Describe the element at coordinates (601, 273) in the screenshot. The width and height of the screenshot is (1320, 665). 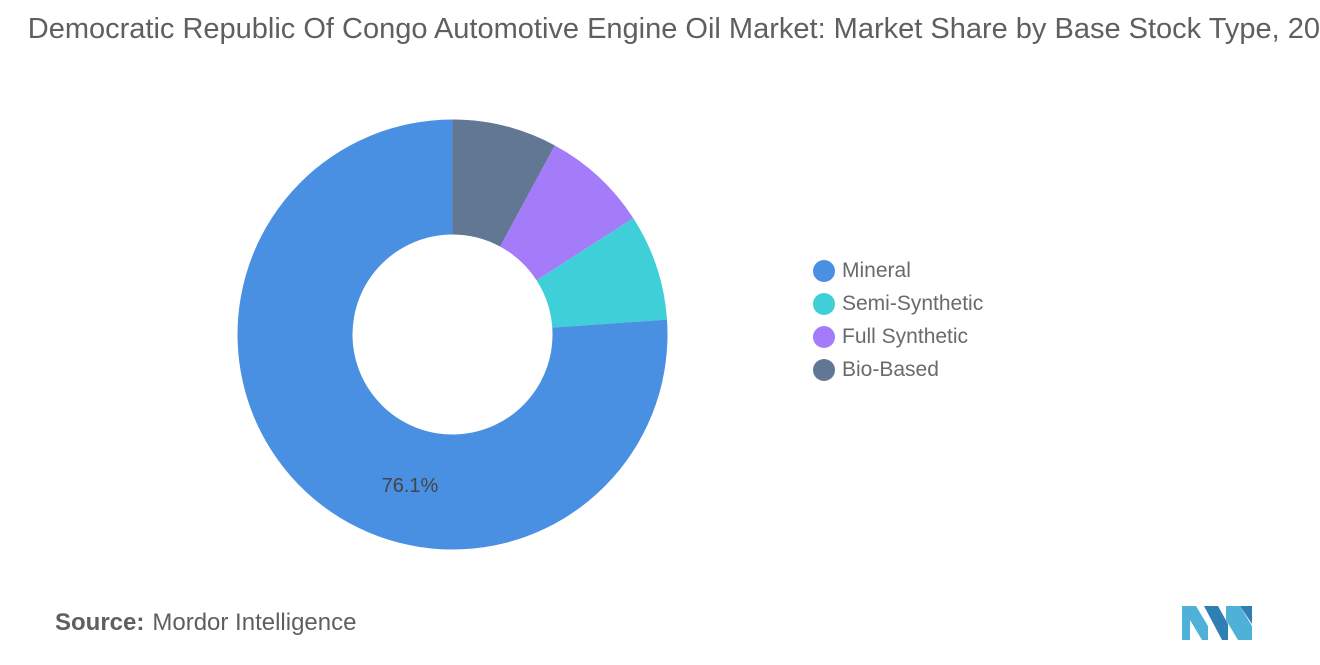
I see `slice-semi-synthetic` at that location.